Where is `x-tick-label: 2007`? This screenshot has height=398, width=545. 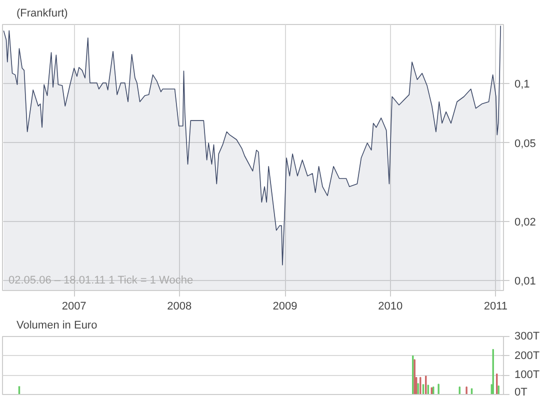 x-tick-label: 2007 is located at coordinates (74, 306).